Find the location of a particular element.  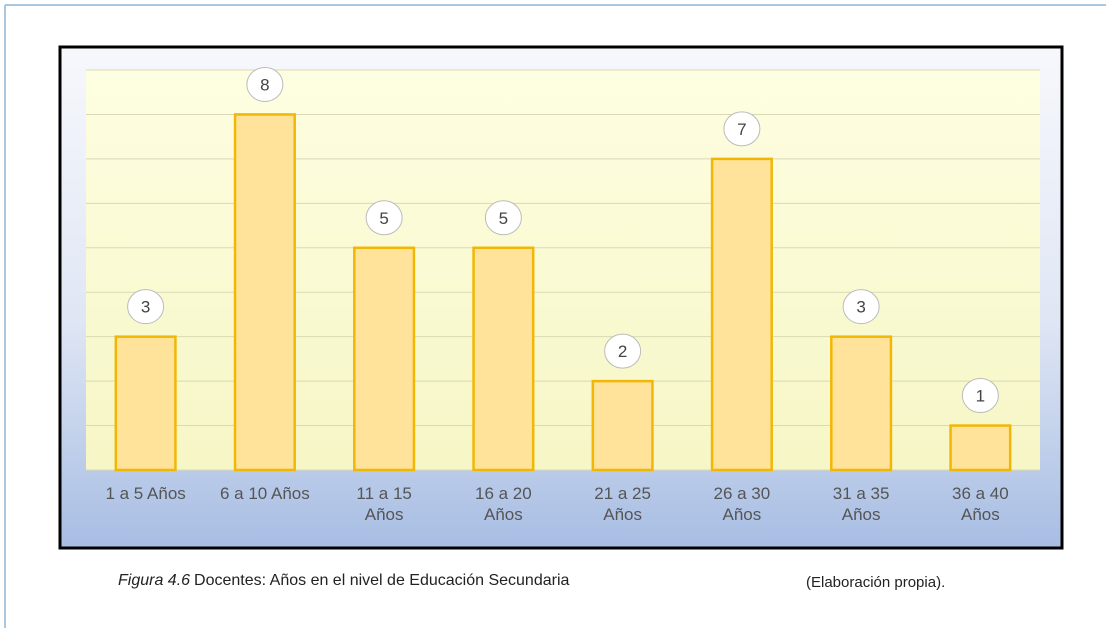

x-tick-label: 6 a 10 Años is located at coordinates (264, 493).